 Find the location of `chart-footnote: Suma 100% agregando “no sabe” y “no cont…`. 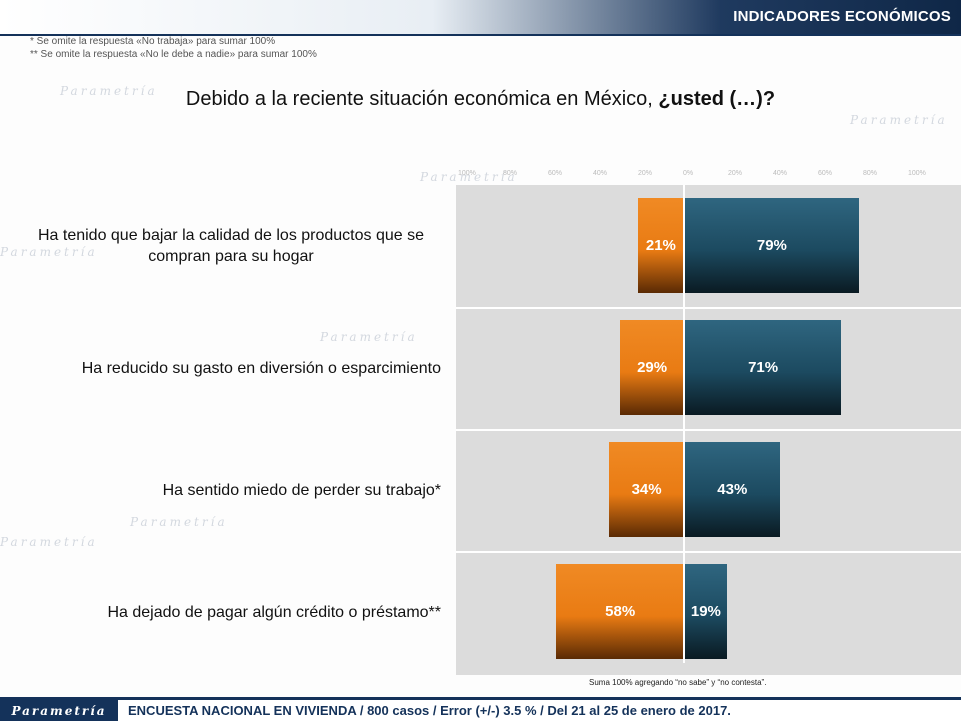

chart-footnote: Suma 100% agregando “no sabe” y “no cont… is located at coordinates (678, 682).